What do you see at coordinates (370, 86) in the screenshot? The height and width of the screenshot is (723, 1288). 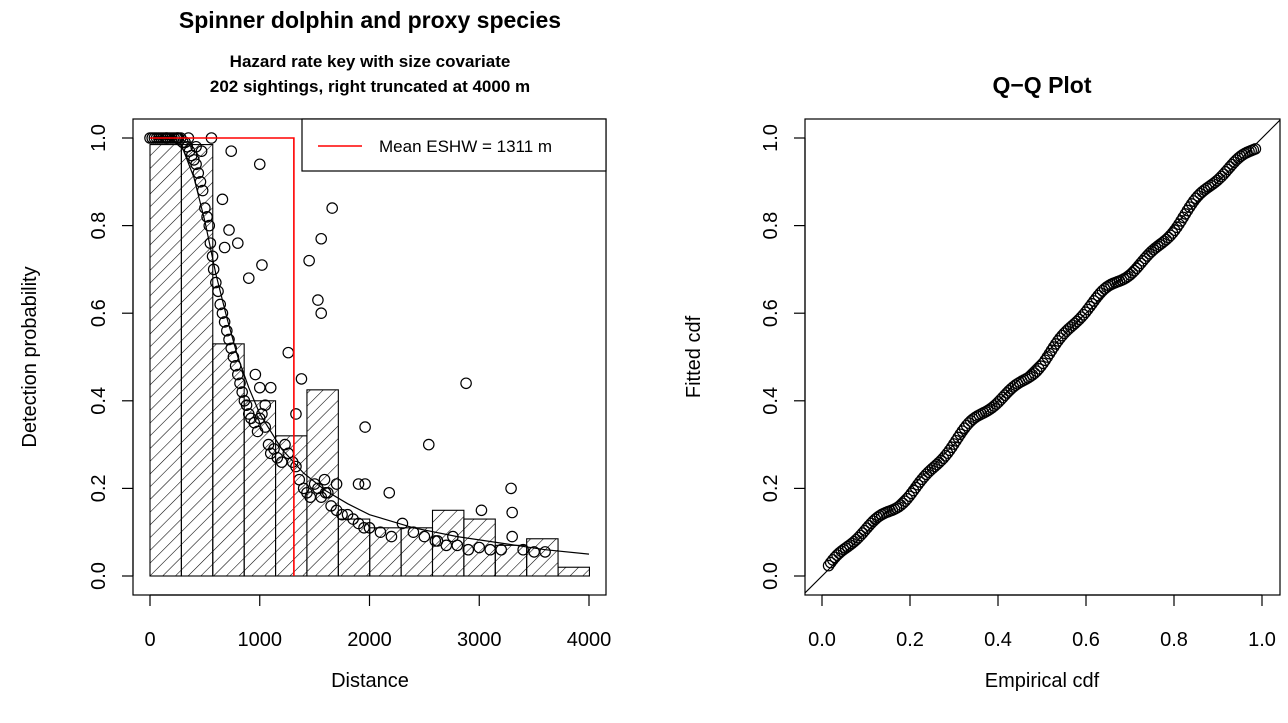 I see `chart-subtitle-line-2: 202 sightings, right truncated at 4000 m` at bounding box center [370, 86].